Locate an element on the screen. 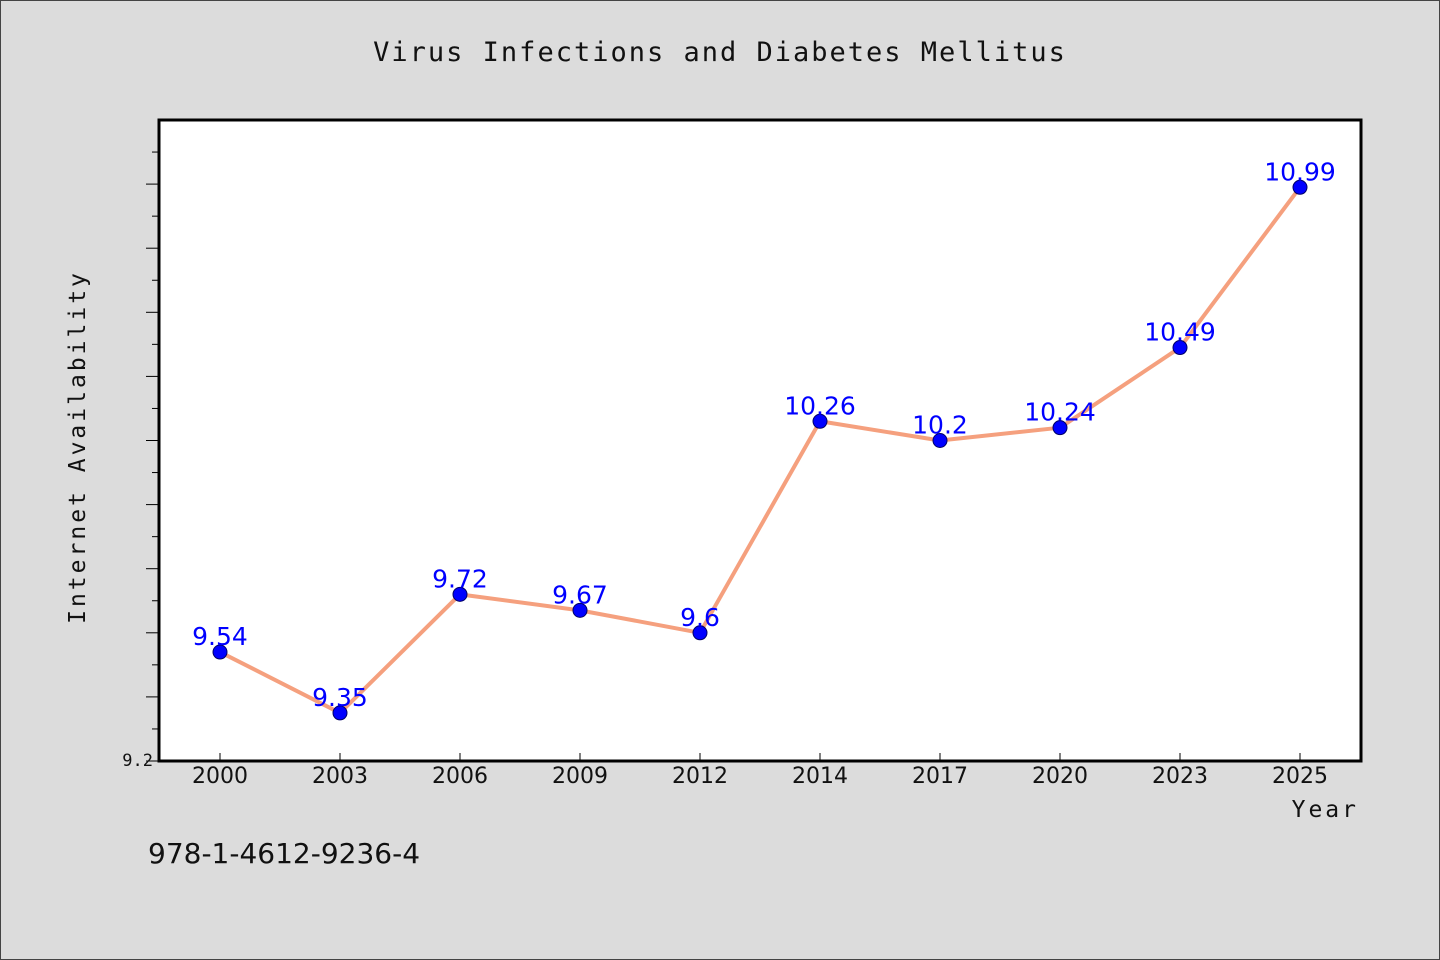  x-tick-label: 2025 is located at coordinates (1300, 776).